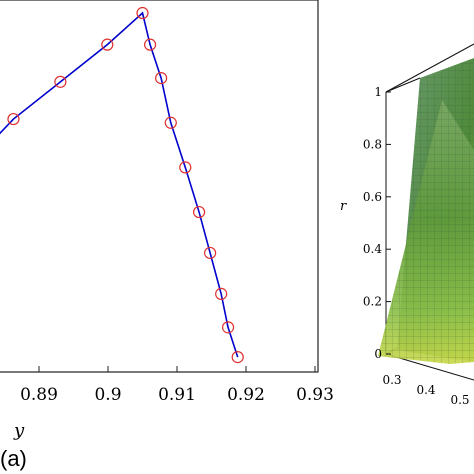 The width and height of the screenshot is (474, 474). Describe the element at coordinates (377, 223) in the screenshot. I see `z-axis-ticks: 0 0.2 0.4 0.6 0.8 1` at that location.